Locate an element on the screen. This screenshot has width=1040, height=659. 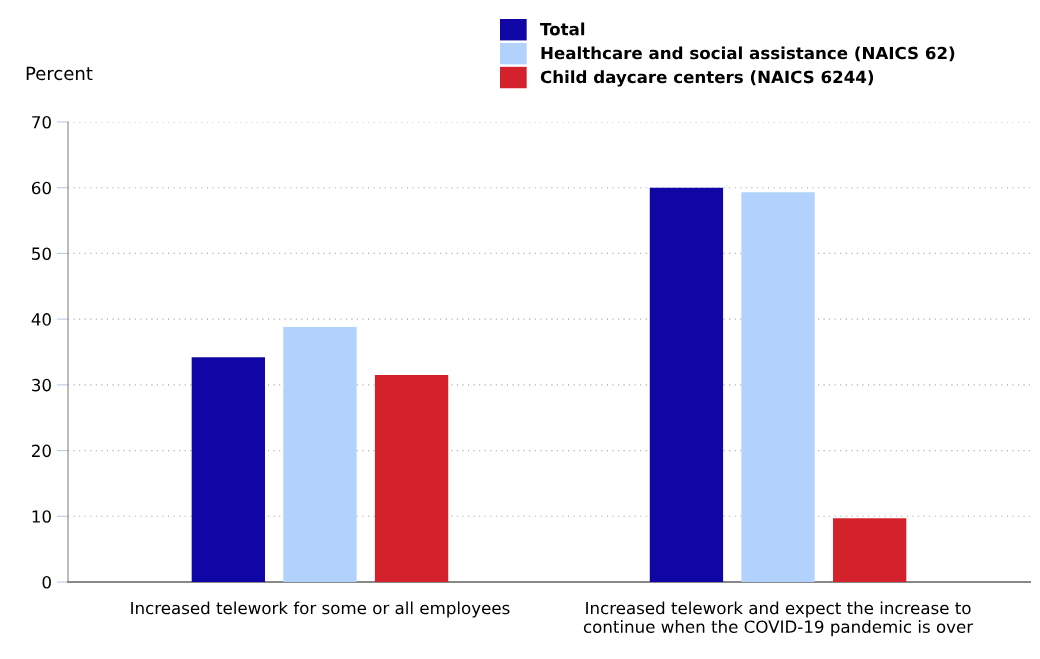
y-tick-label: 40 is located at coordinates (41, 319).